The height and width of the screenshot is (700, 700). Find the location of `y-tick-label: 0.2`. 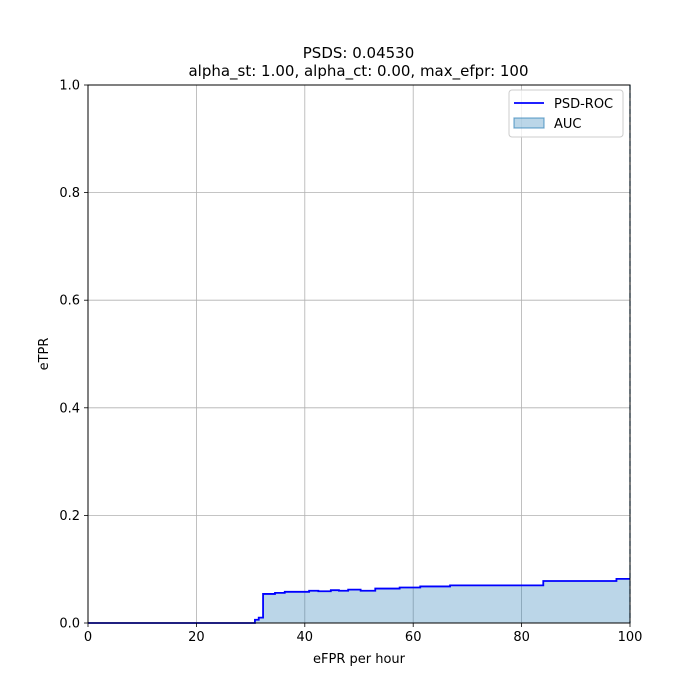

y-tick-label: 0.2 is located at coordinates (69, 516).